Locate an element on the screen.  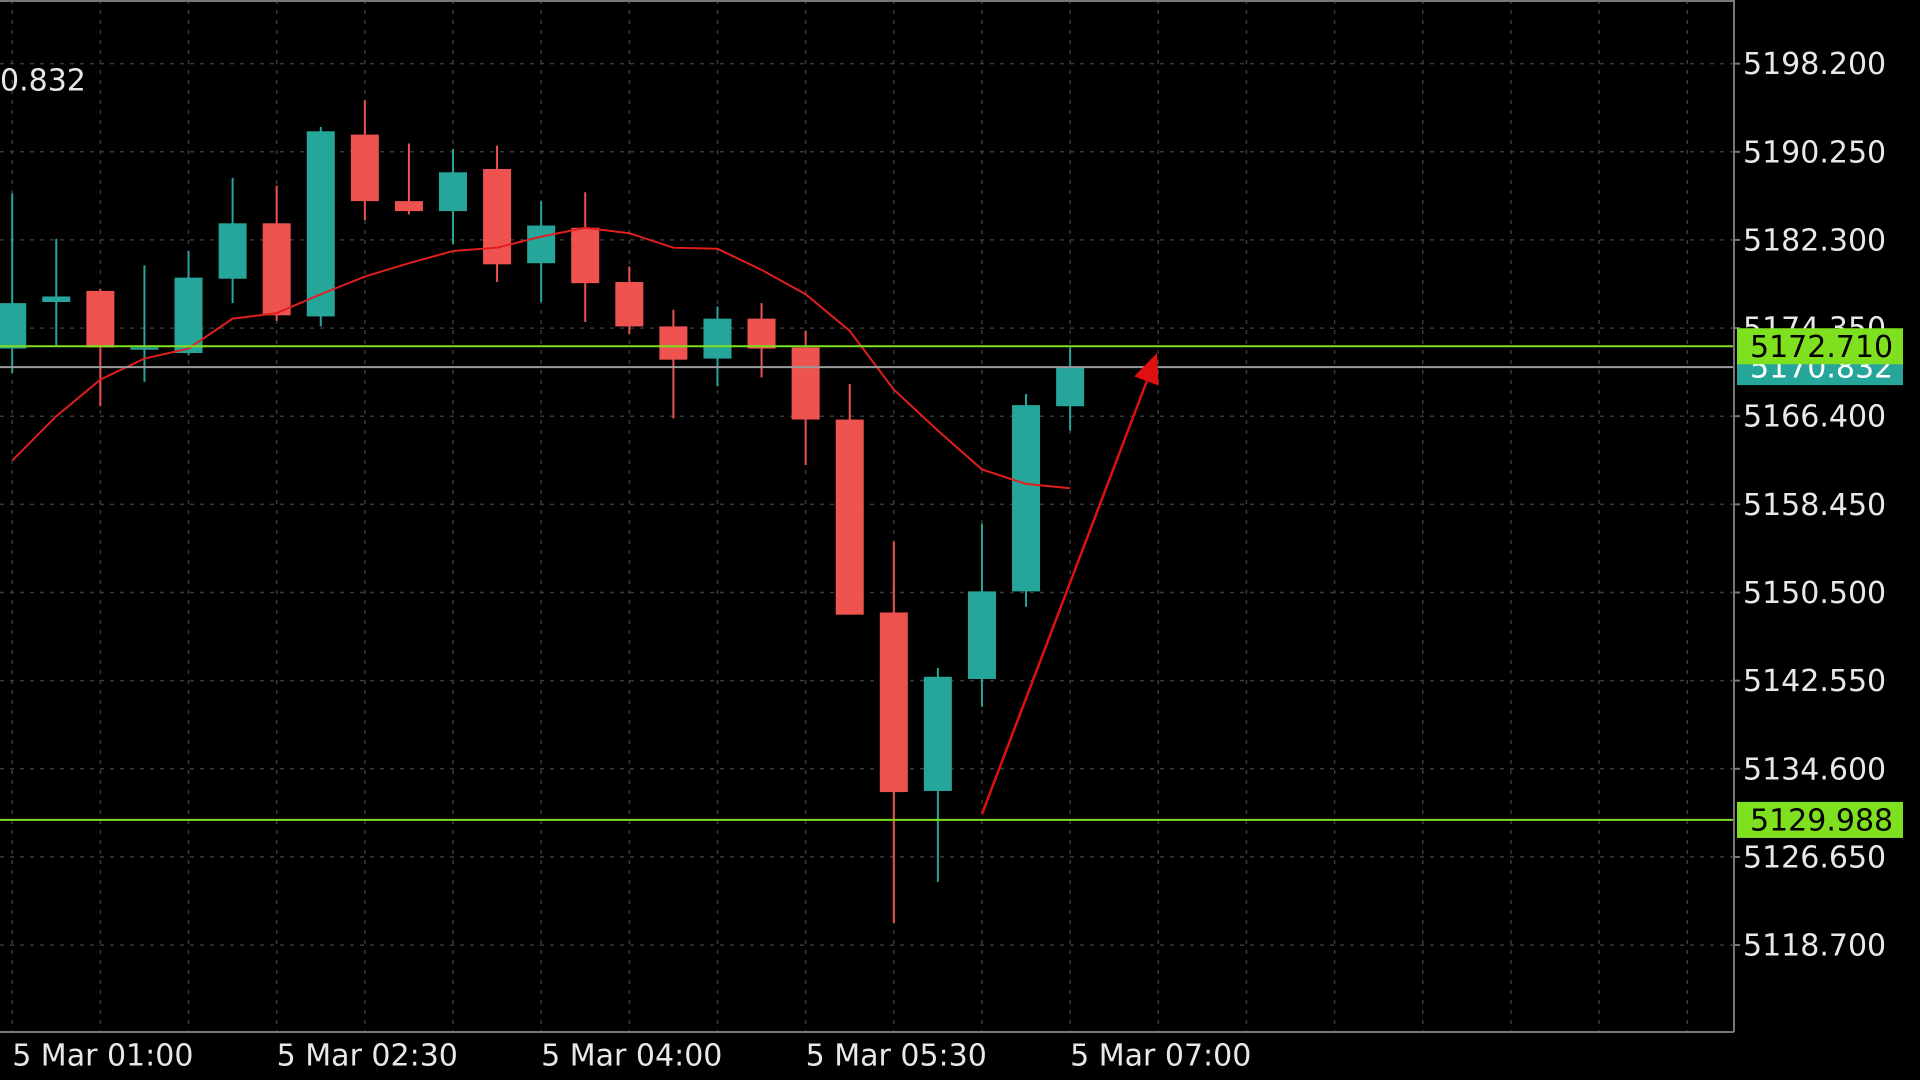
corner-text: 0.832 is located at coordinates (43, 81).